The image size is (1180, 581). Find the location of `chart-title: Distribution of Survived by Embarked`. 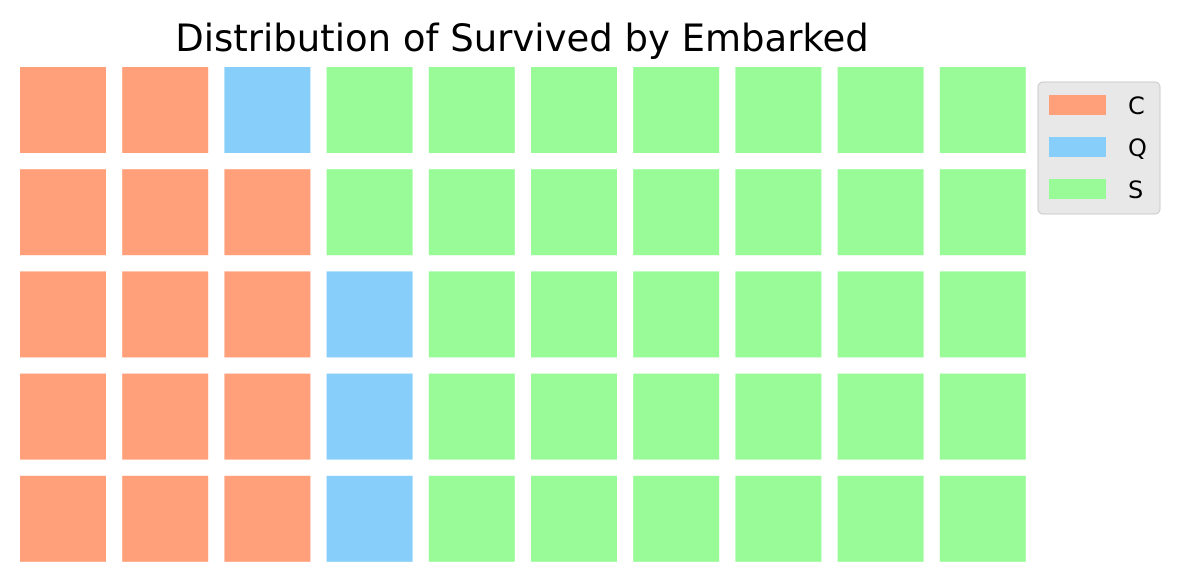

chart-title: Distribution of Survived by Embarked is located at coordinates (522, 38).